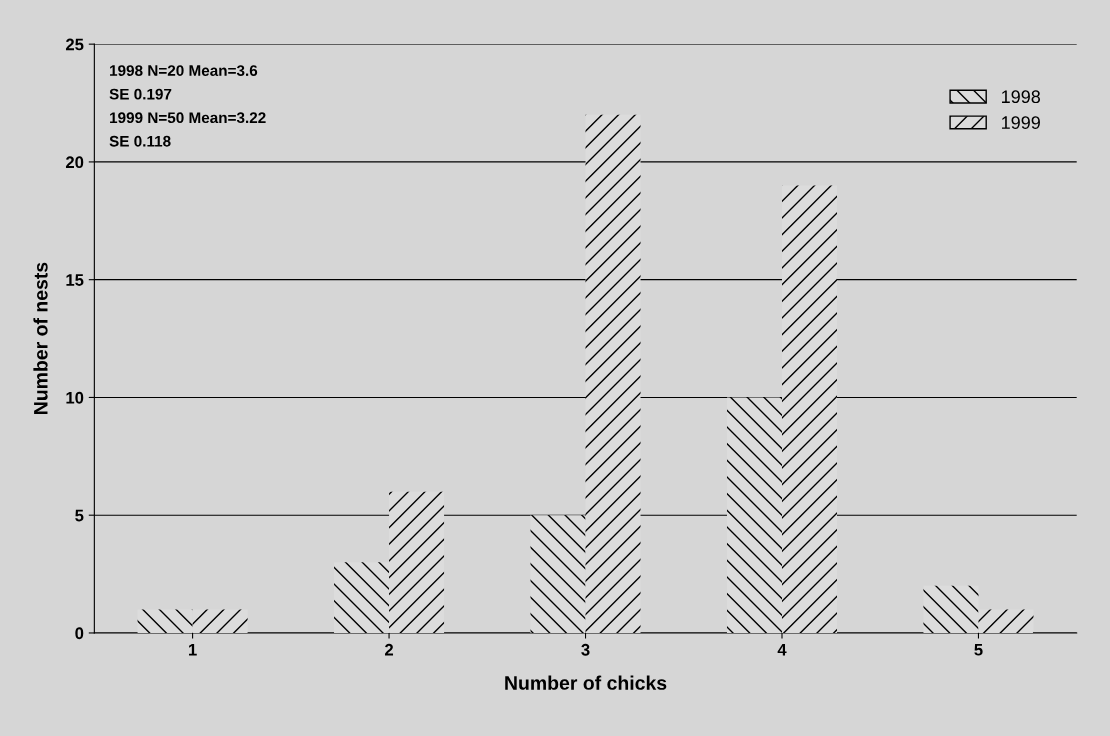  What do you see at coordinates (140, 141) in the screenshot?
I see `annotation: SE 0.118` at bounding box center [140, 141].